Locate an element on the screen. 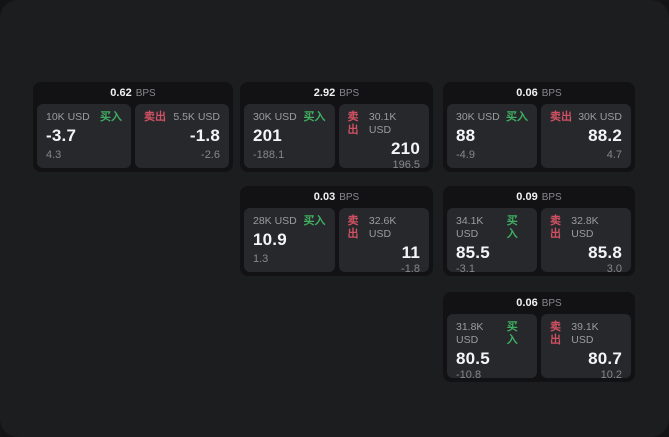 This screenshot has height=437, width=669. sell-price: -1.8 is located at coordinates (204, 135).